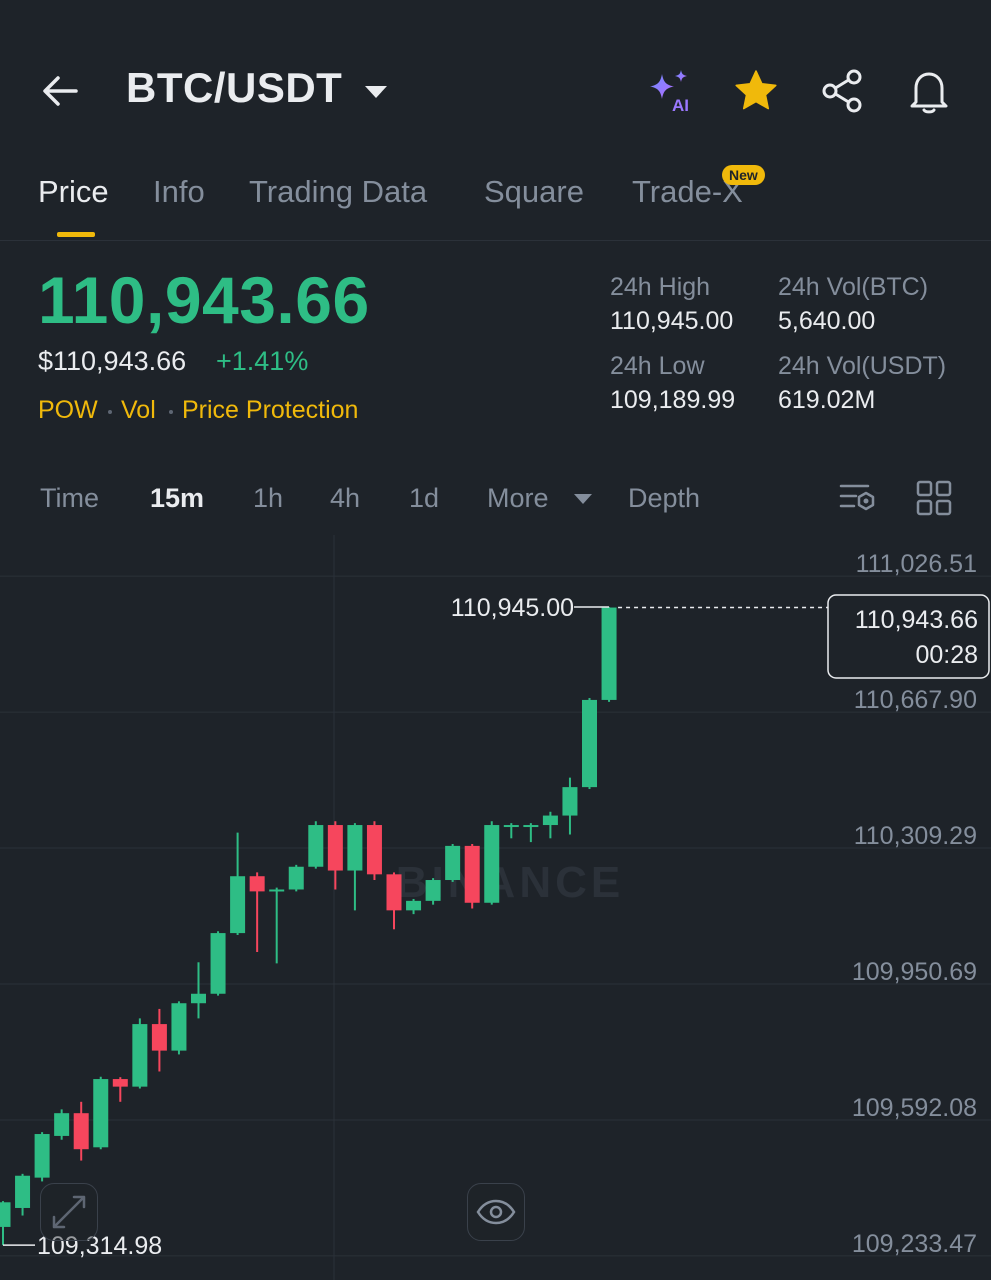  What do you see at coordinates (234, 87) in the screenshot?
I see `pair-title: BTC/USDT` at bounding box center [234, 87].